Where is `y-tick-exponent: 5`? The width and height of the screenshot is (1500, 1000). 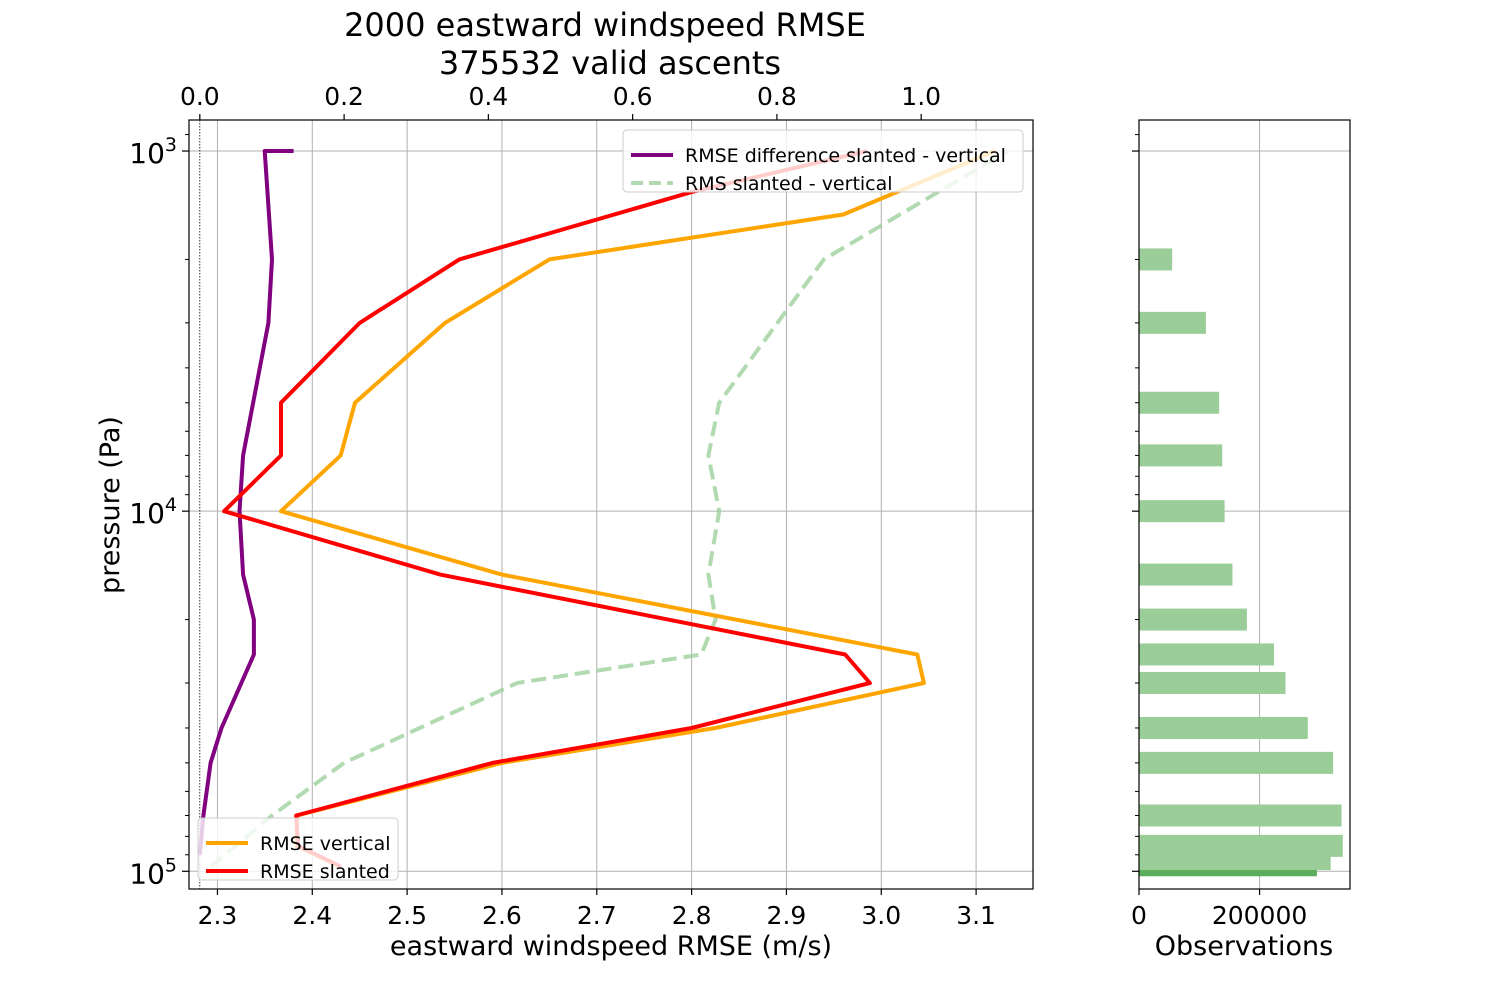
y-tick-exponent: 5 is located at coordinates (171, 865).